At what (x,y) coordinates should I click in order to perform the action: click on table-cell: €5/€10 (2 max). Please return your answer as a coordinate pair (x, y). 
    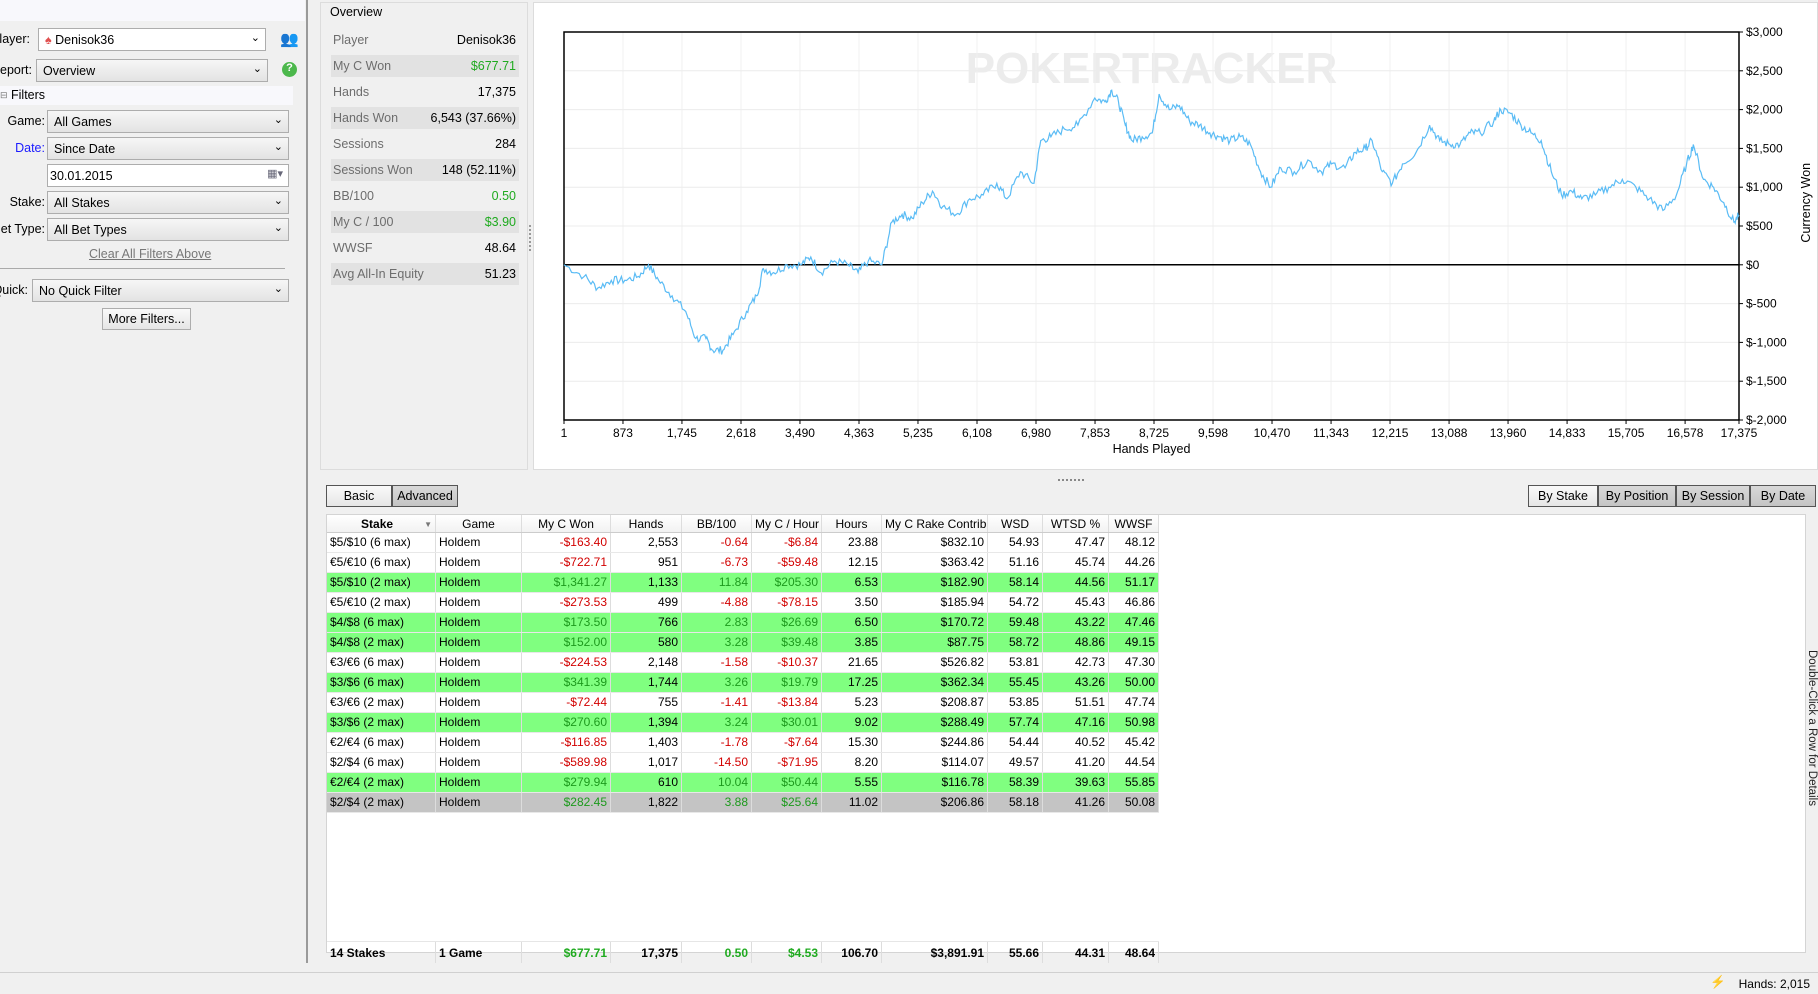
    Looking at the image, I should click on (381, 602).